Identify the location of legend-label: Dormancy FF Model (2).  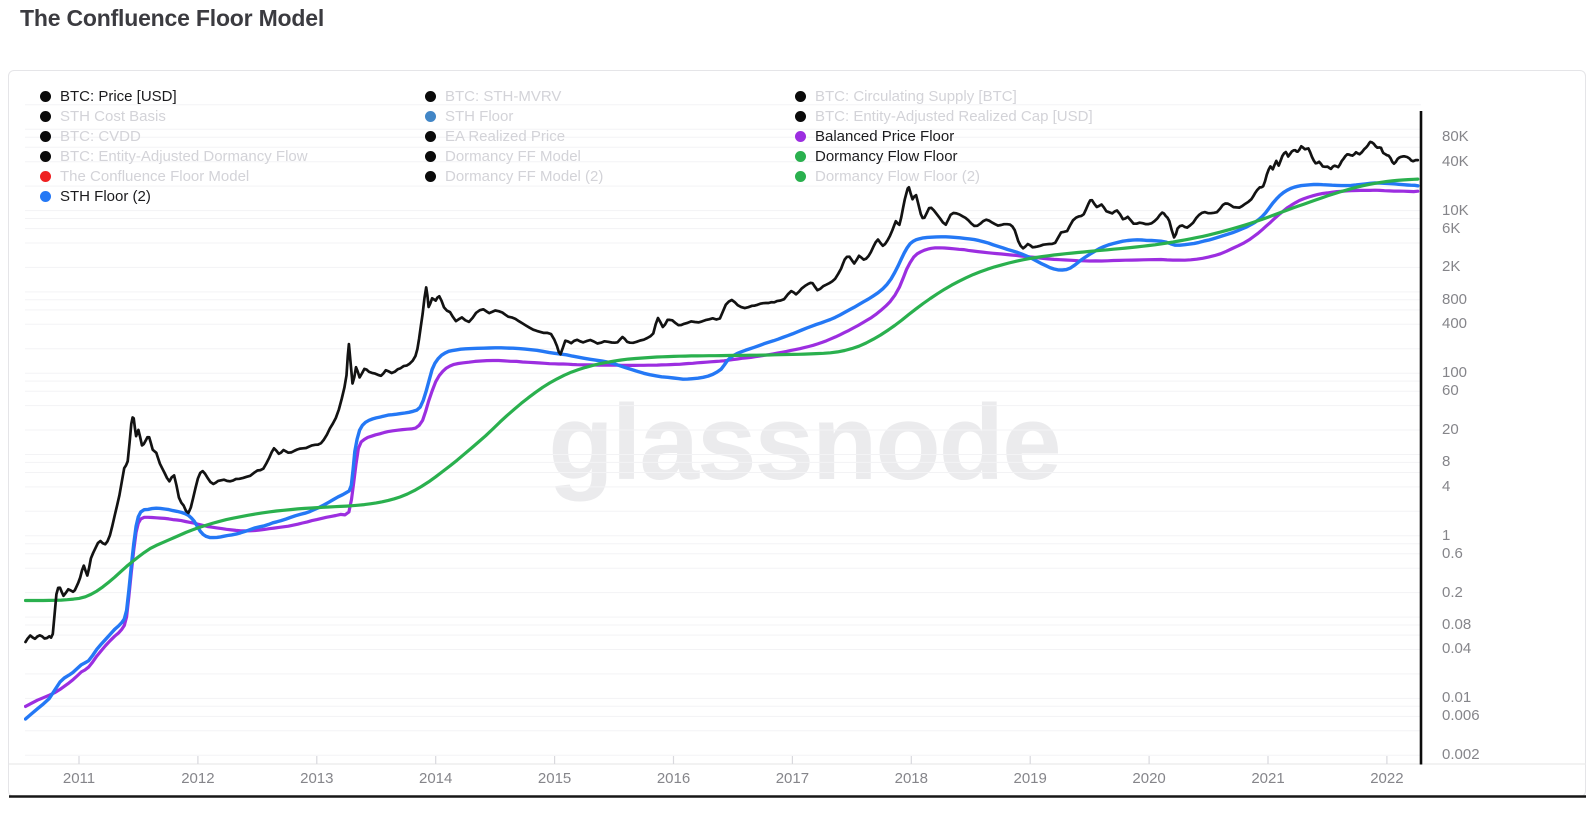
(524, 176).